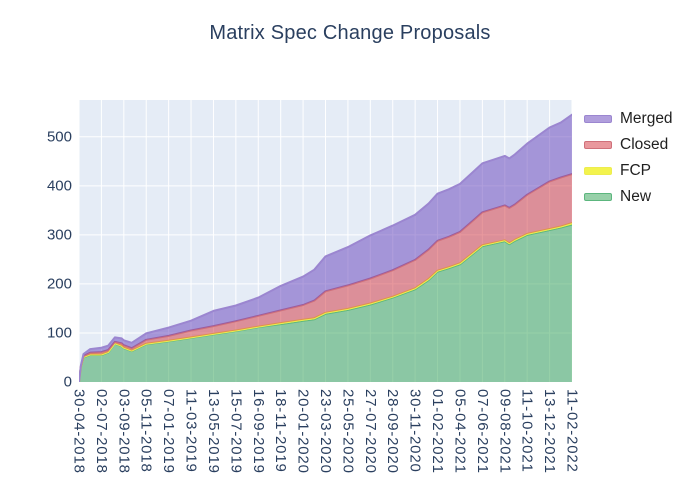 This screenshot has height=500, width=700. Describe the element at coordinates (370, 431) in the screenshot. I see `x-tick-label: 27-07-2020` at that location.